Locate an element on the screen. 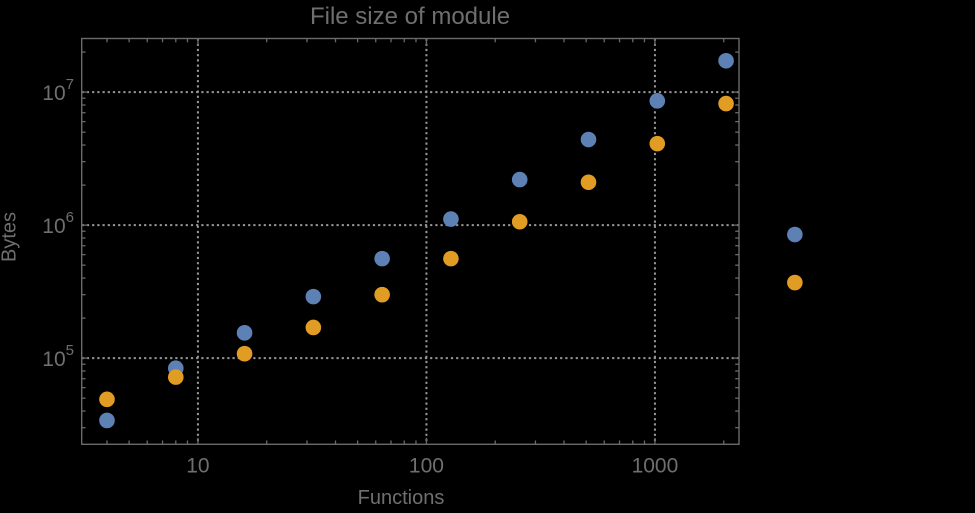 The width and height of the screenshot is (975, 513). y-tick-label: 10⁷ is located at coordinates (58, 90).